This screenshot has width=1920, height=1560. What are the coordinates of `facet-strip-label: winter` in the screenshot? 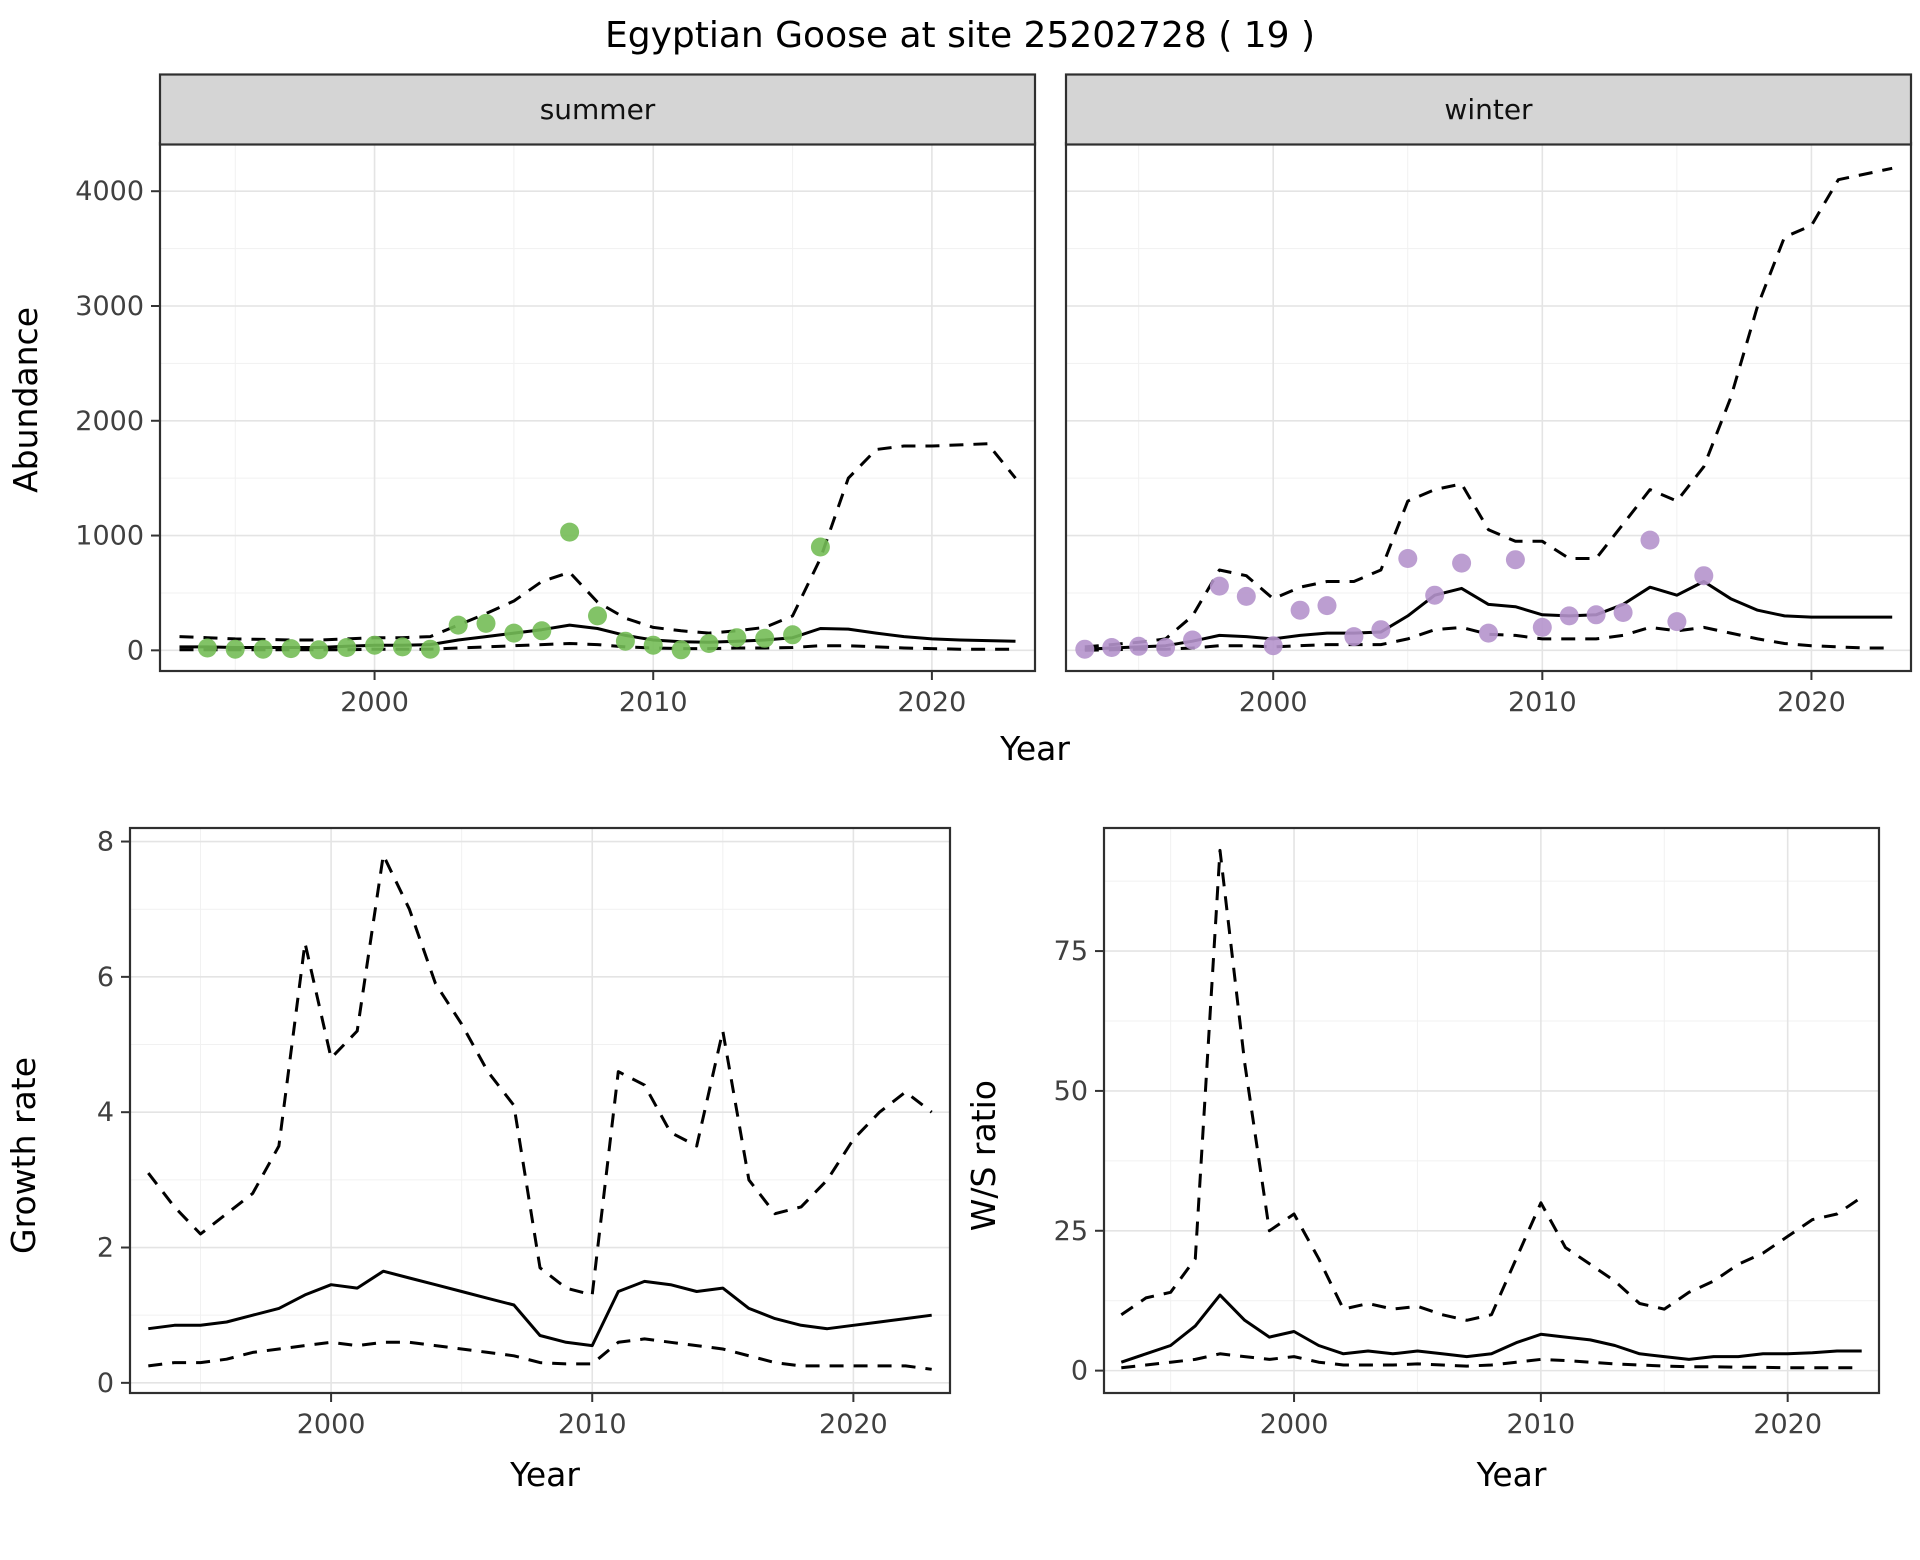 It's located at (1488, 109).